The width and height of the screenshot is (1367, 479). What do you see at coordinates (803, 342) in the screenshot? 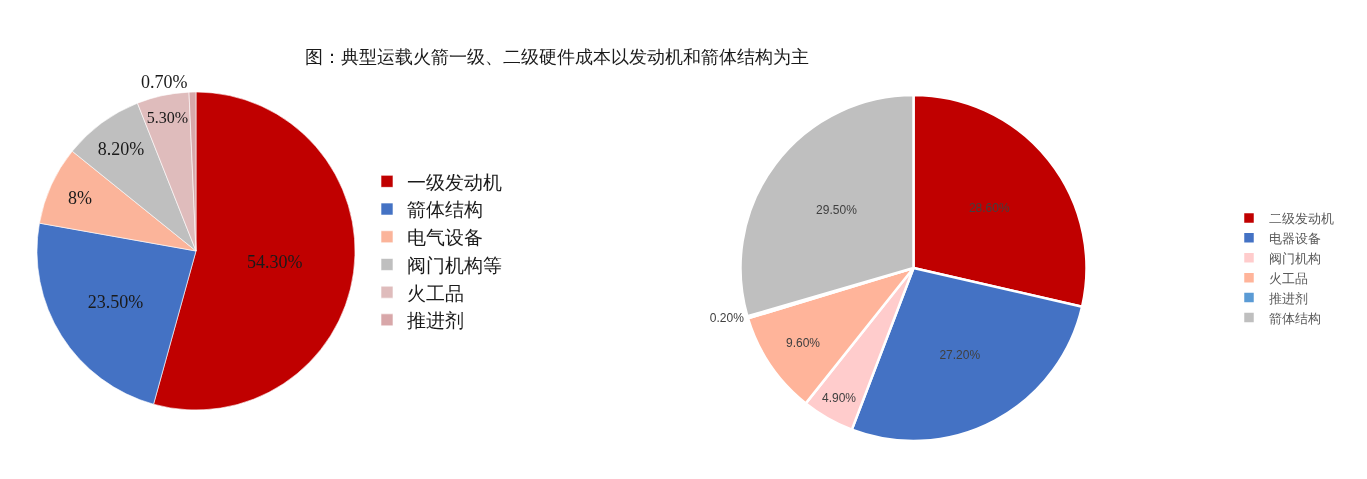
I see `data-label: 9.60%` at bounding box center [803, 342].